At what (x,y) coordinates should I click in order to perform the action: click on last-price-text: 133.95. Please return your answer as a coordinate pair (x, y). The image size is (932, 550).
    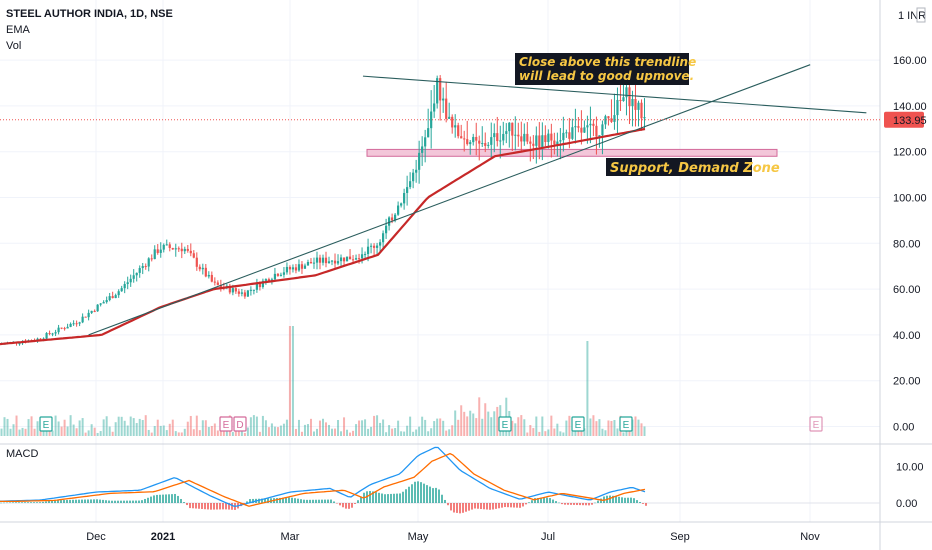
    Looking at the image, I should click on (910, 121).